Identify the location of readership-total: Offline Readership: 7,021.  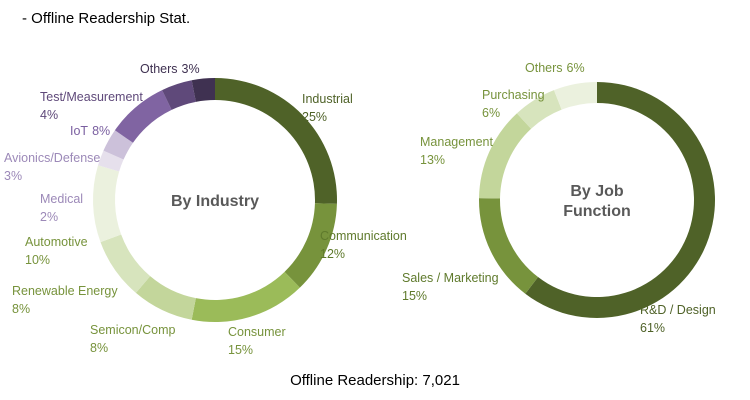
(375, 380).